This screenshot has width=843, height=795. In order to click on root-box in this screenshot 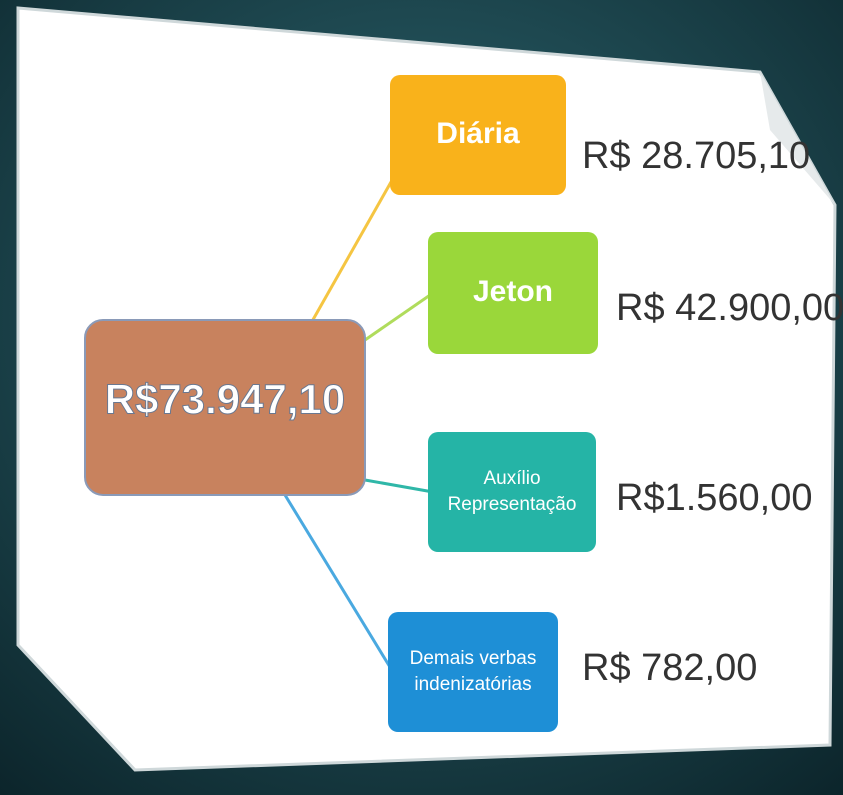, I will do `click(225, 407)`.